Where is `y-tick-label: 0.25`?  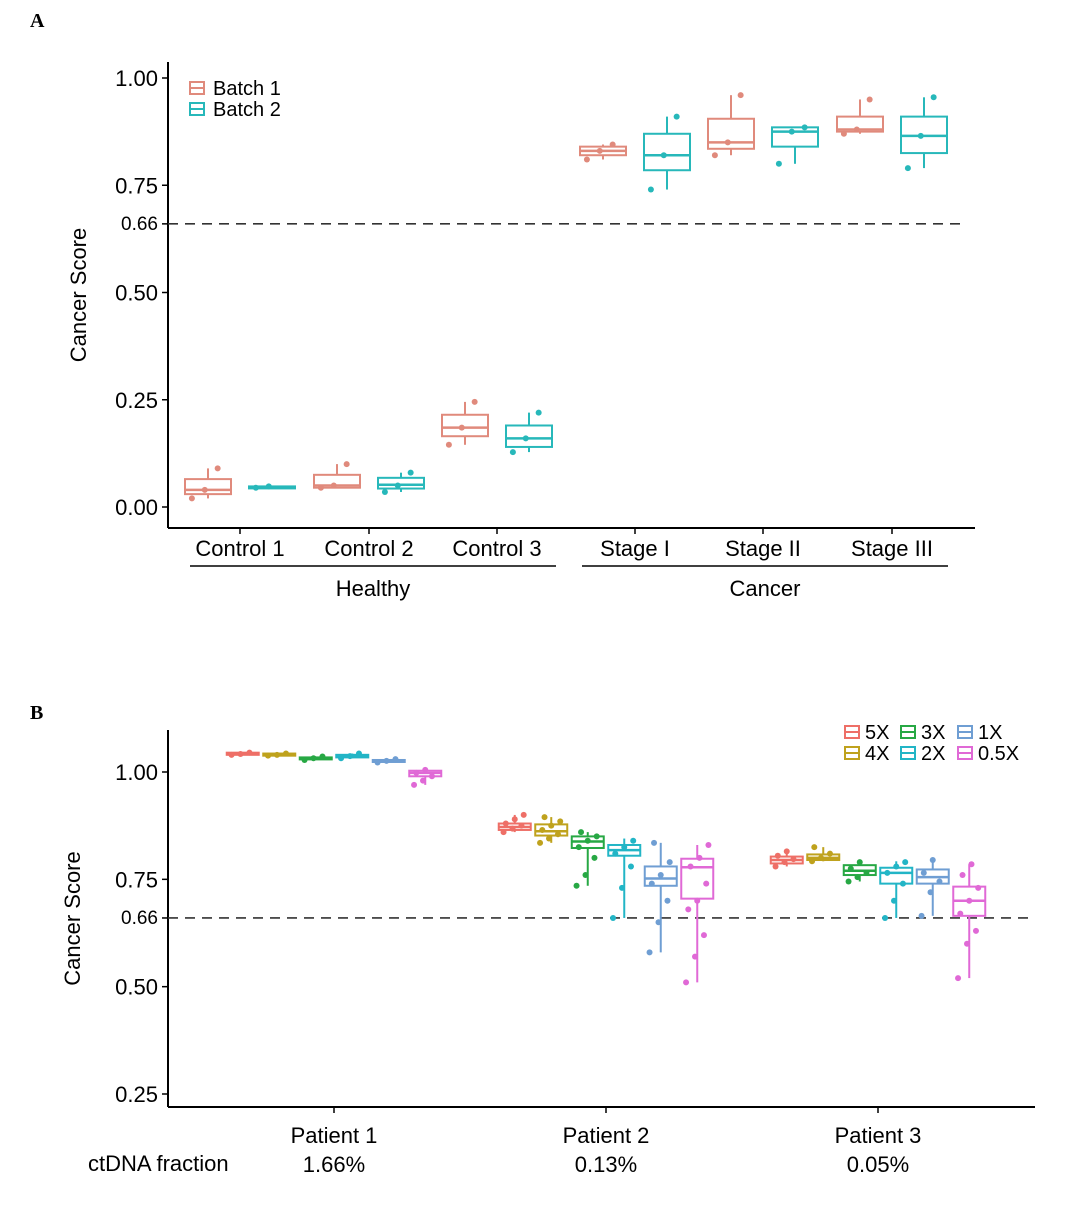
y-tick-label: 0.25 is located at coordinates (136, 1094).